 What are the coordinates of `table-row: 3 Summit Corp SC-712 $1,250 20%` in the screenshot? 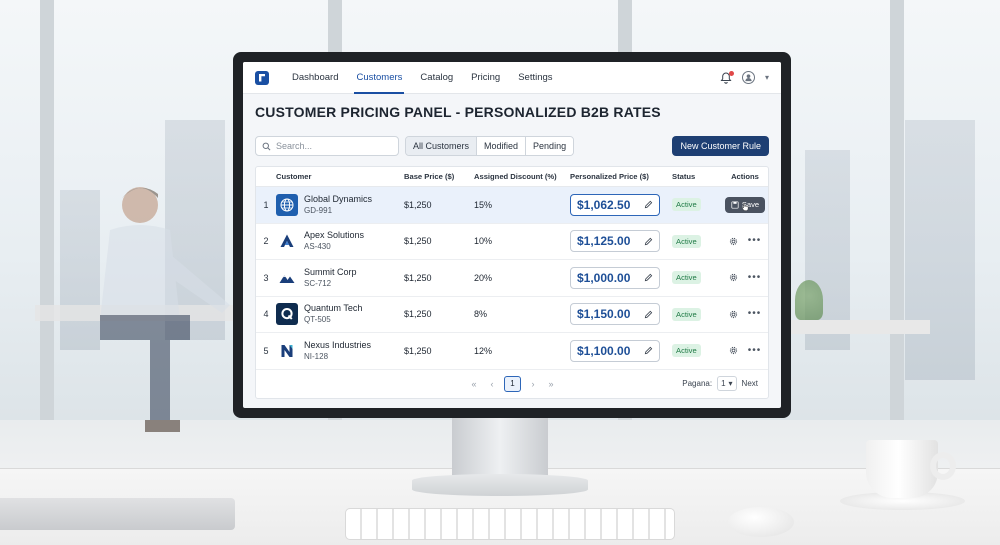 It's located at (512, 278).